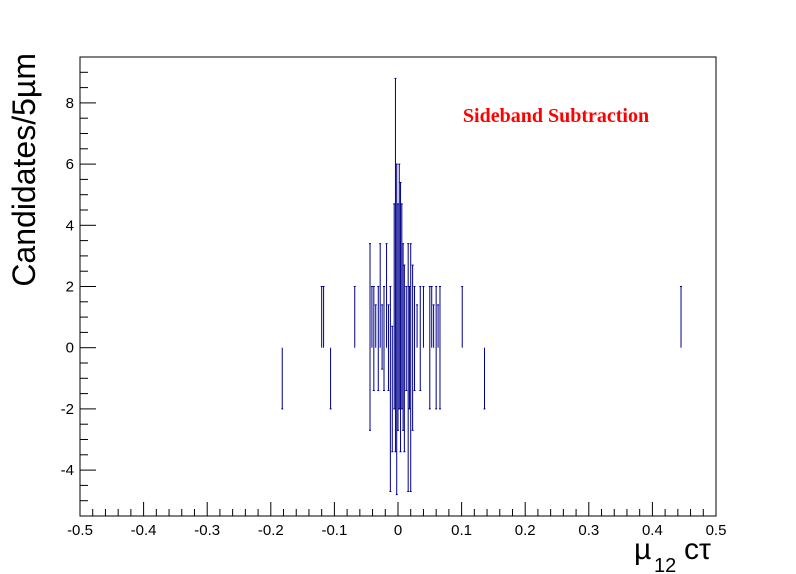 This screenshot has width=796, height=574. I want to click on x-tick-label: -0.2, so click(271, 530).